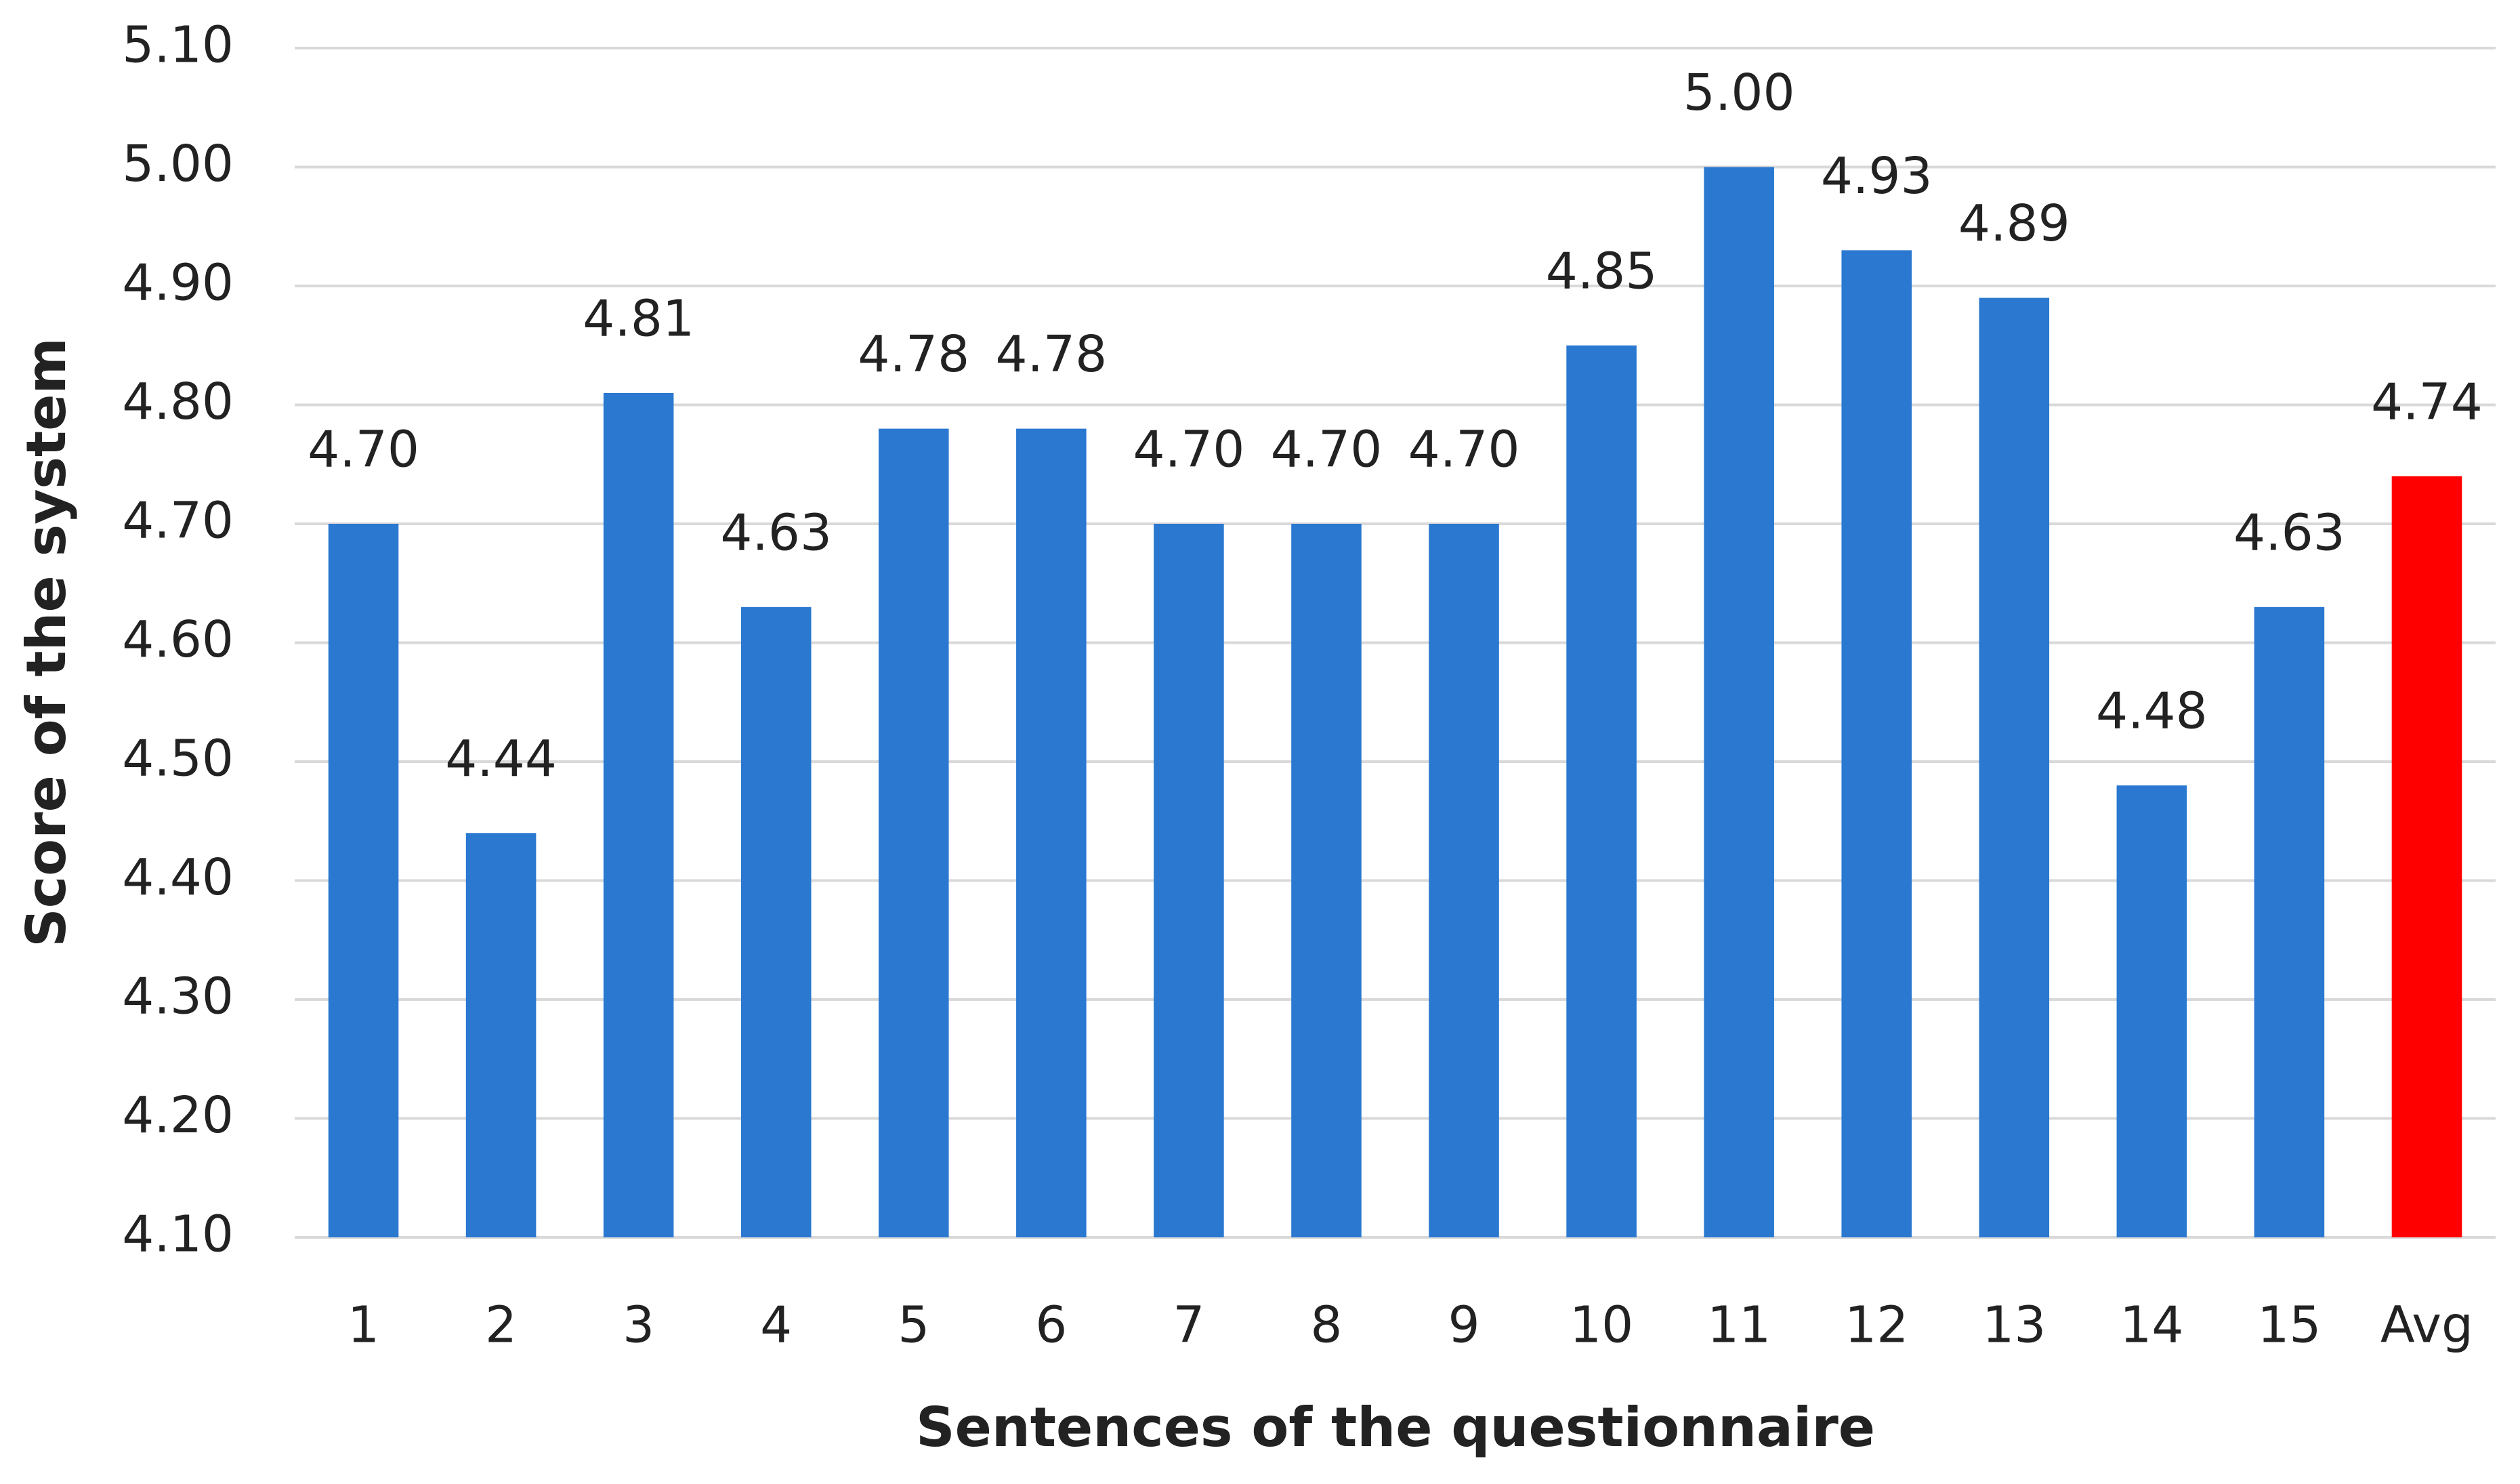 This screenshot has width=2520, height=1484. Describe the element at coordinates (1877, 176) in the screenshot. I see `value-label: 4.93` at that location.